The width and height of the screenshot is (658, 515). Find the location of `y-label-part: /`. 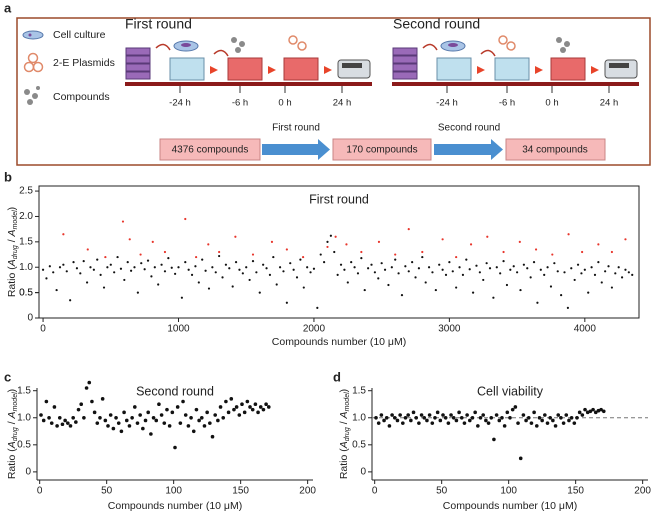

y-label-part: / is located at coordinates (344, 422).